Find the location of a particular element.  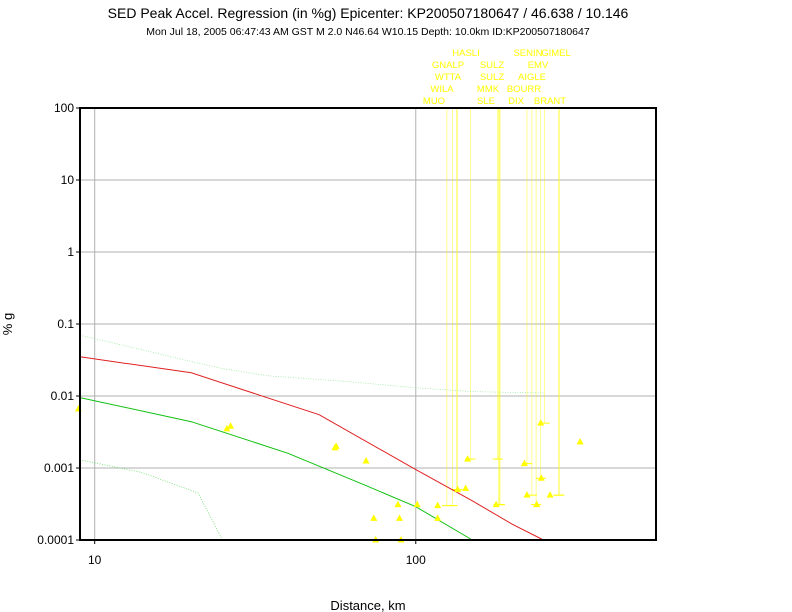

y-tick-label: 10 is located at coordinates (68, 180).